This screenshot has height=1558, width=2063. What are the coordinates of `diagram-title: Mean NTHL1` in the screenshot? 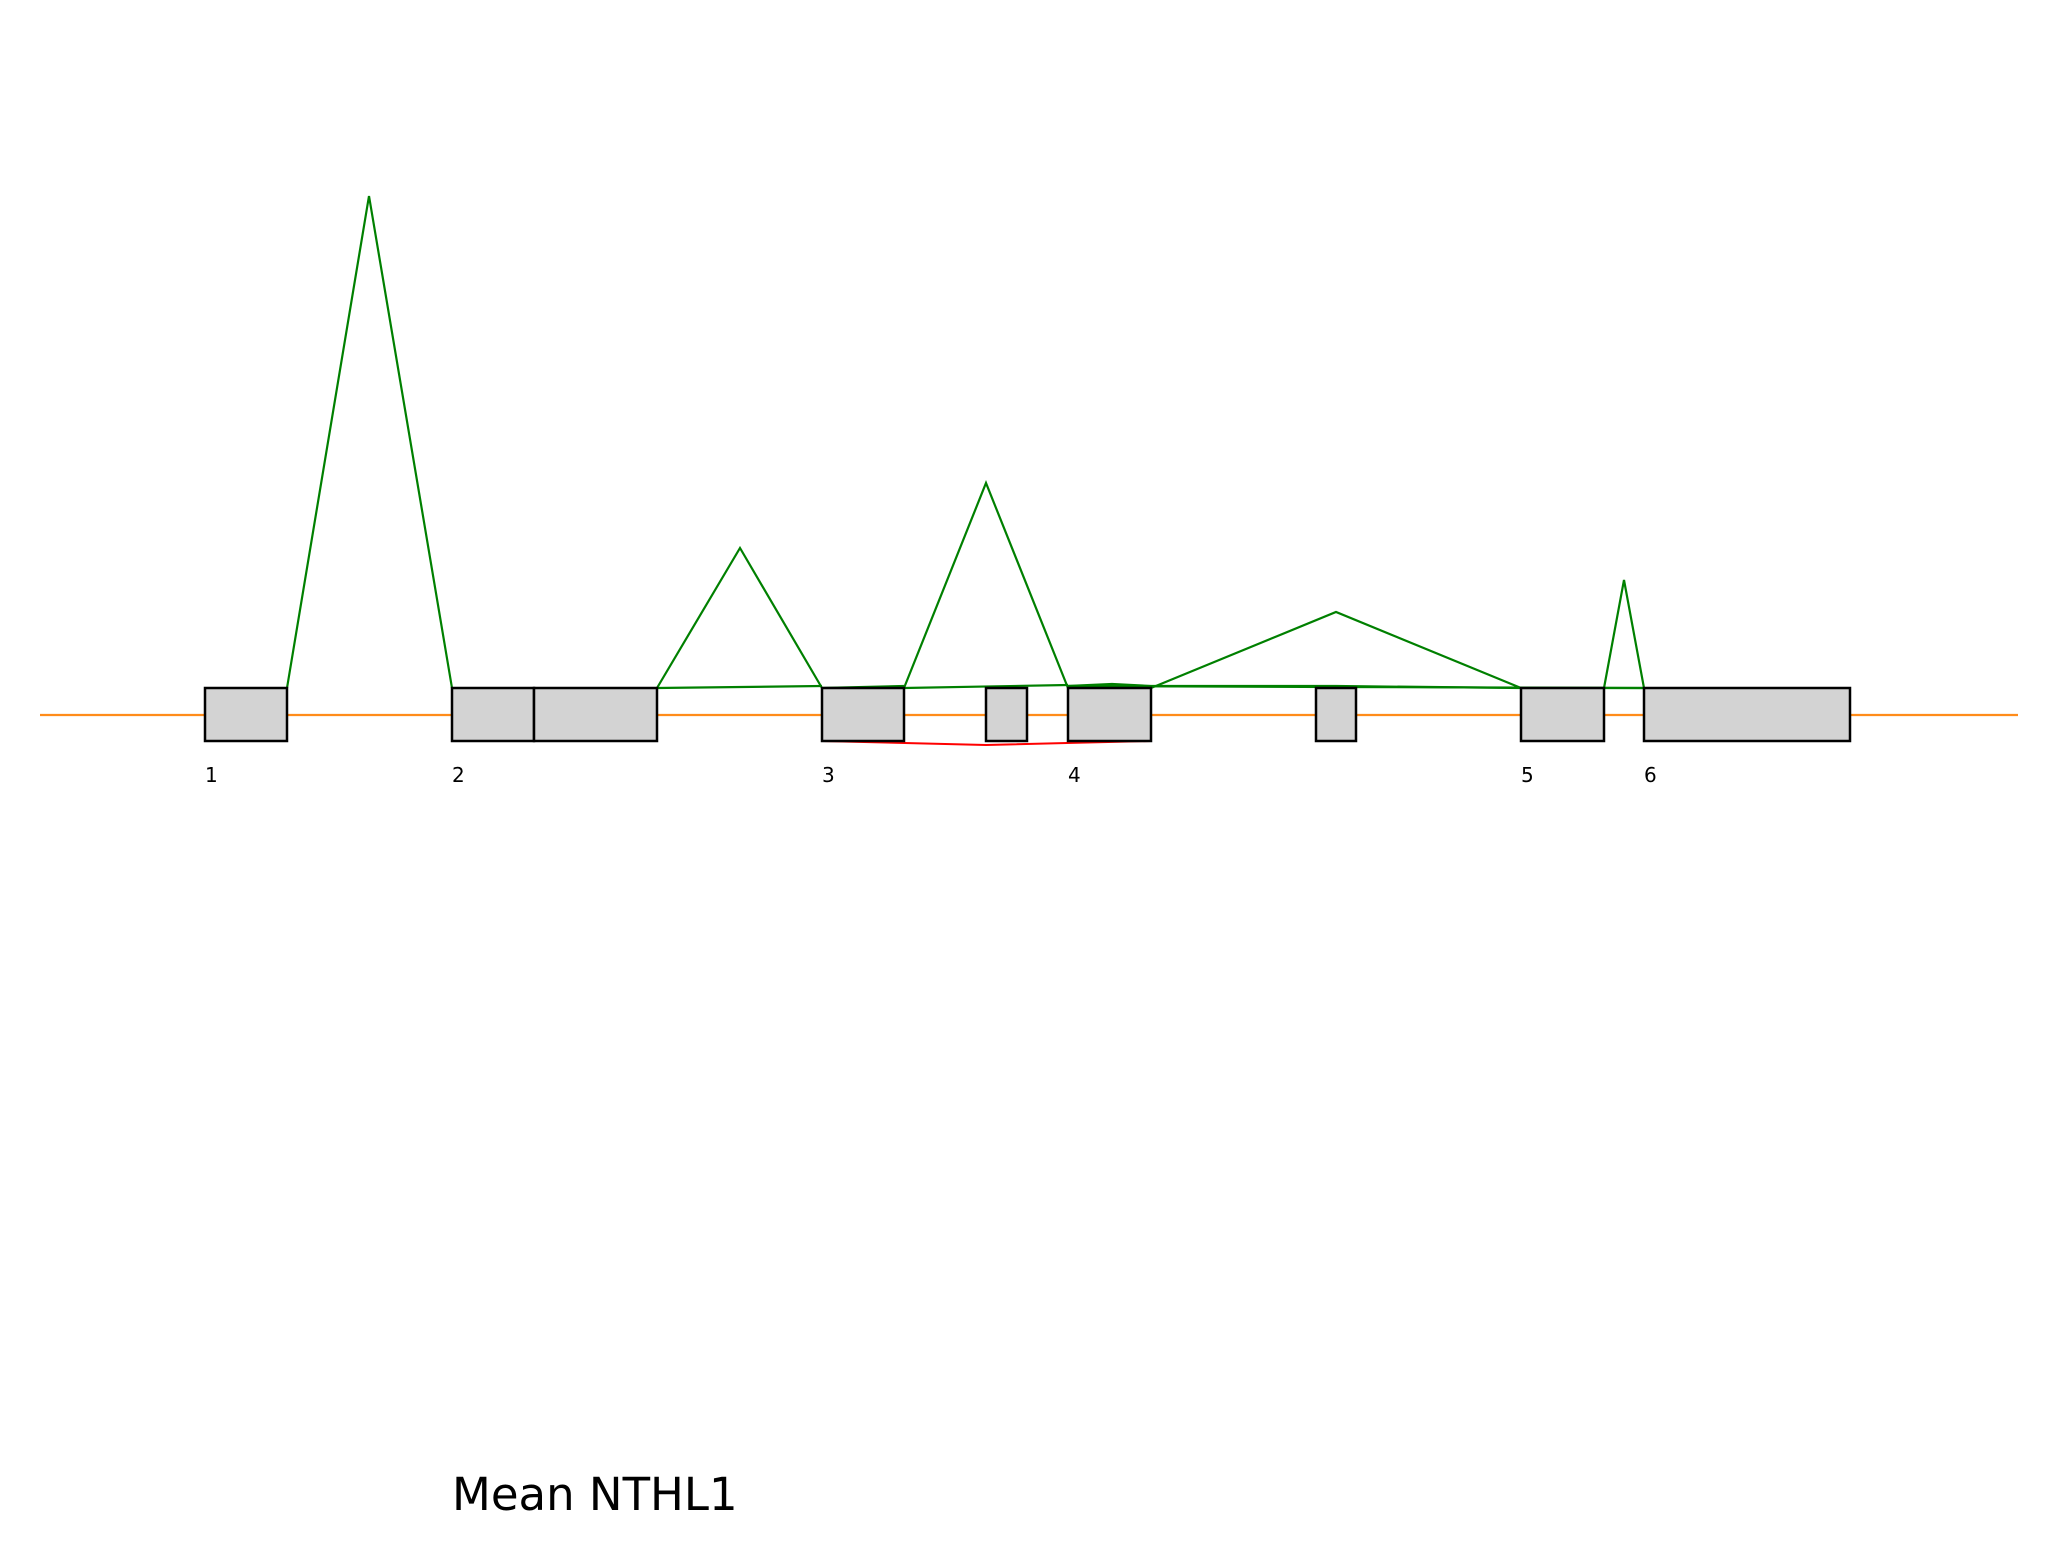 It's located at (595, 1494).